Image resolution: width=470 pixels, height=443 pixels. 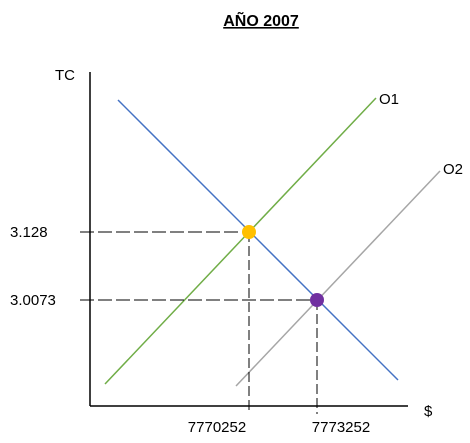 I want to click on y-axis-label: TC, so click(x=65, y=75).